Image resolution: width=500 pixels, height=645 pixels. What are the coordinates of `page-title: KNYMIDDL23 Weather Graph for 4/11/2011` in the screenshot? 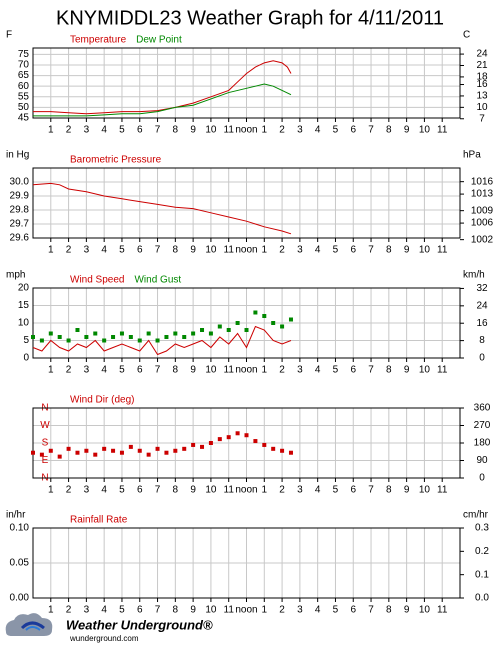 It's located at (250, 18).